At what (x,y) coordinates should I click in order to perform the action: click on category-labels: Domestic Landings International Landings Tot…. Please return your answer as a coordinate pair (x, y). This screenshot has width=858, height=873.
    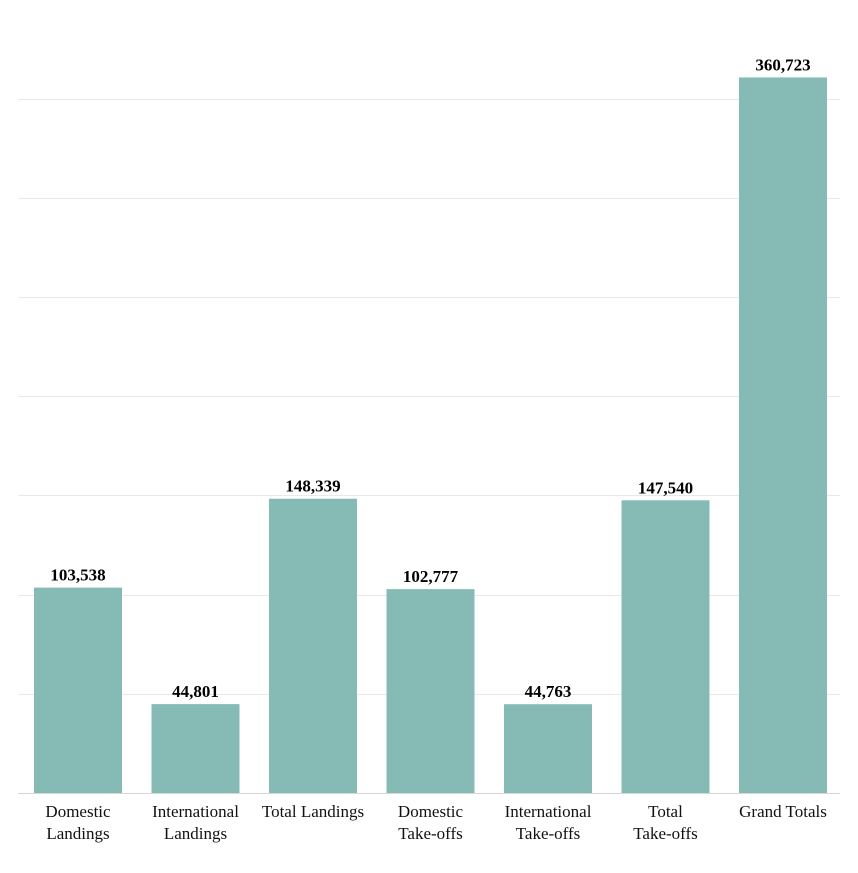
    Looking at the image, I should click on (435, 822).